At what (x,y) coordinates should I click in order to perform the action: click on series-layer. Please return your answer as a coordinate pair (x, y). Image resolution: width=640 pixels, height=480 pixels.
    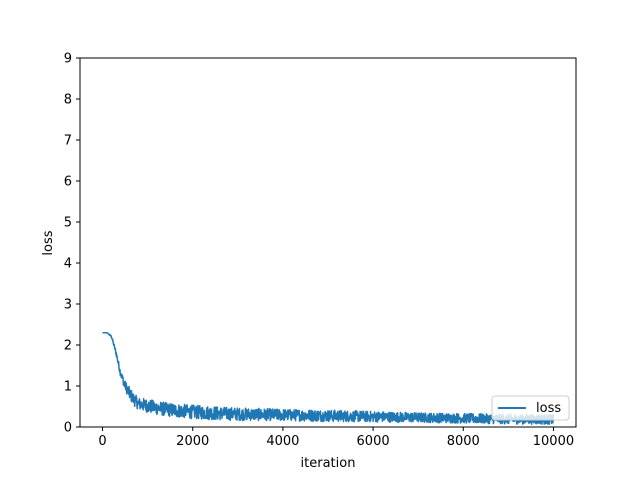
    Looking at the image, I should click on (328, 378).